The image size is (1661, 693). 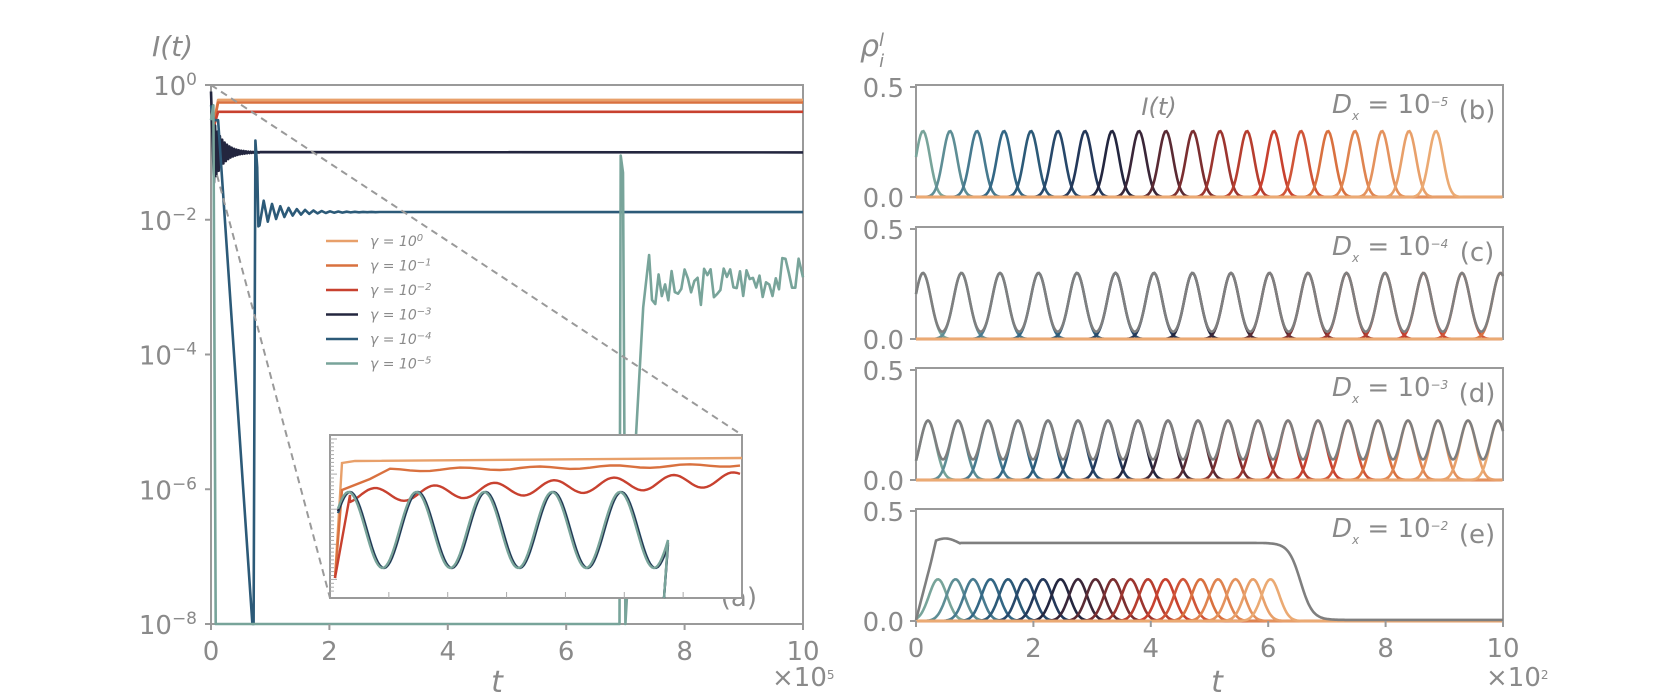 I want to click on legend-label: γ = 10−1, so click(x=400, y=266).